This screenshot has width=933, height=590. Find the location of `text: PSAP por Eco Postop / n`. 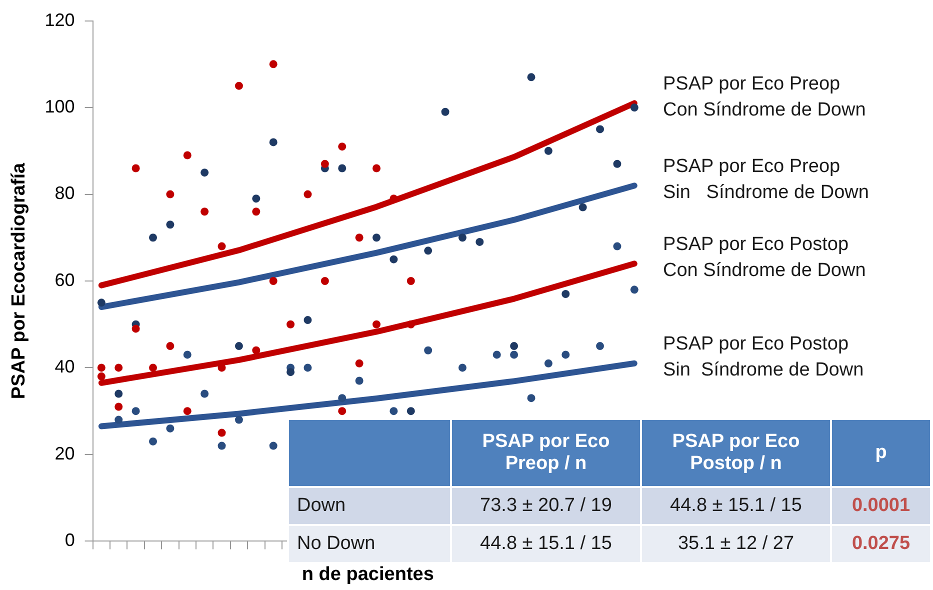

text: PSAP por Eco Postop / n is located at coordinates (736, 452).